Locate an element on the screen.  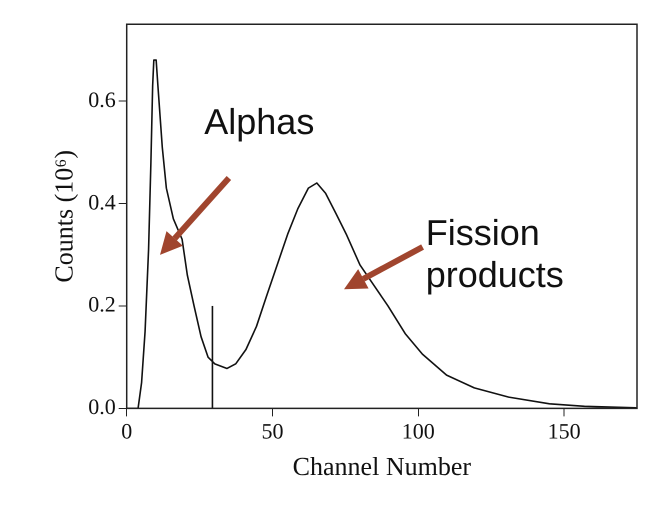
y-tick-label: 0.4 is located at coordinates (102, 201).